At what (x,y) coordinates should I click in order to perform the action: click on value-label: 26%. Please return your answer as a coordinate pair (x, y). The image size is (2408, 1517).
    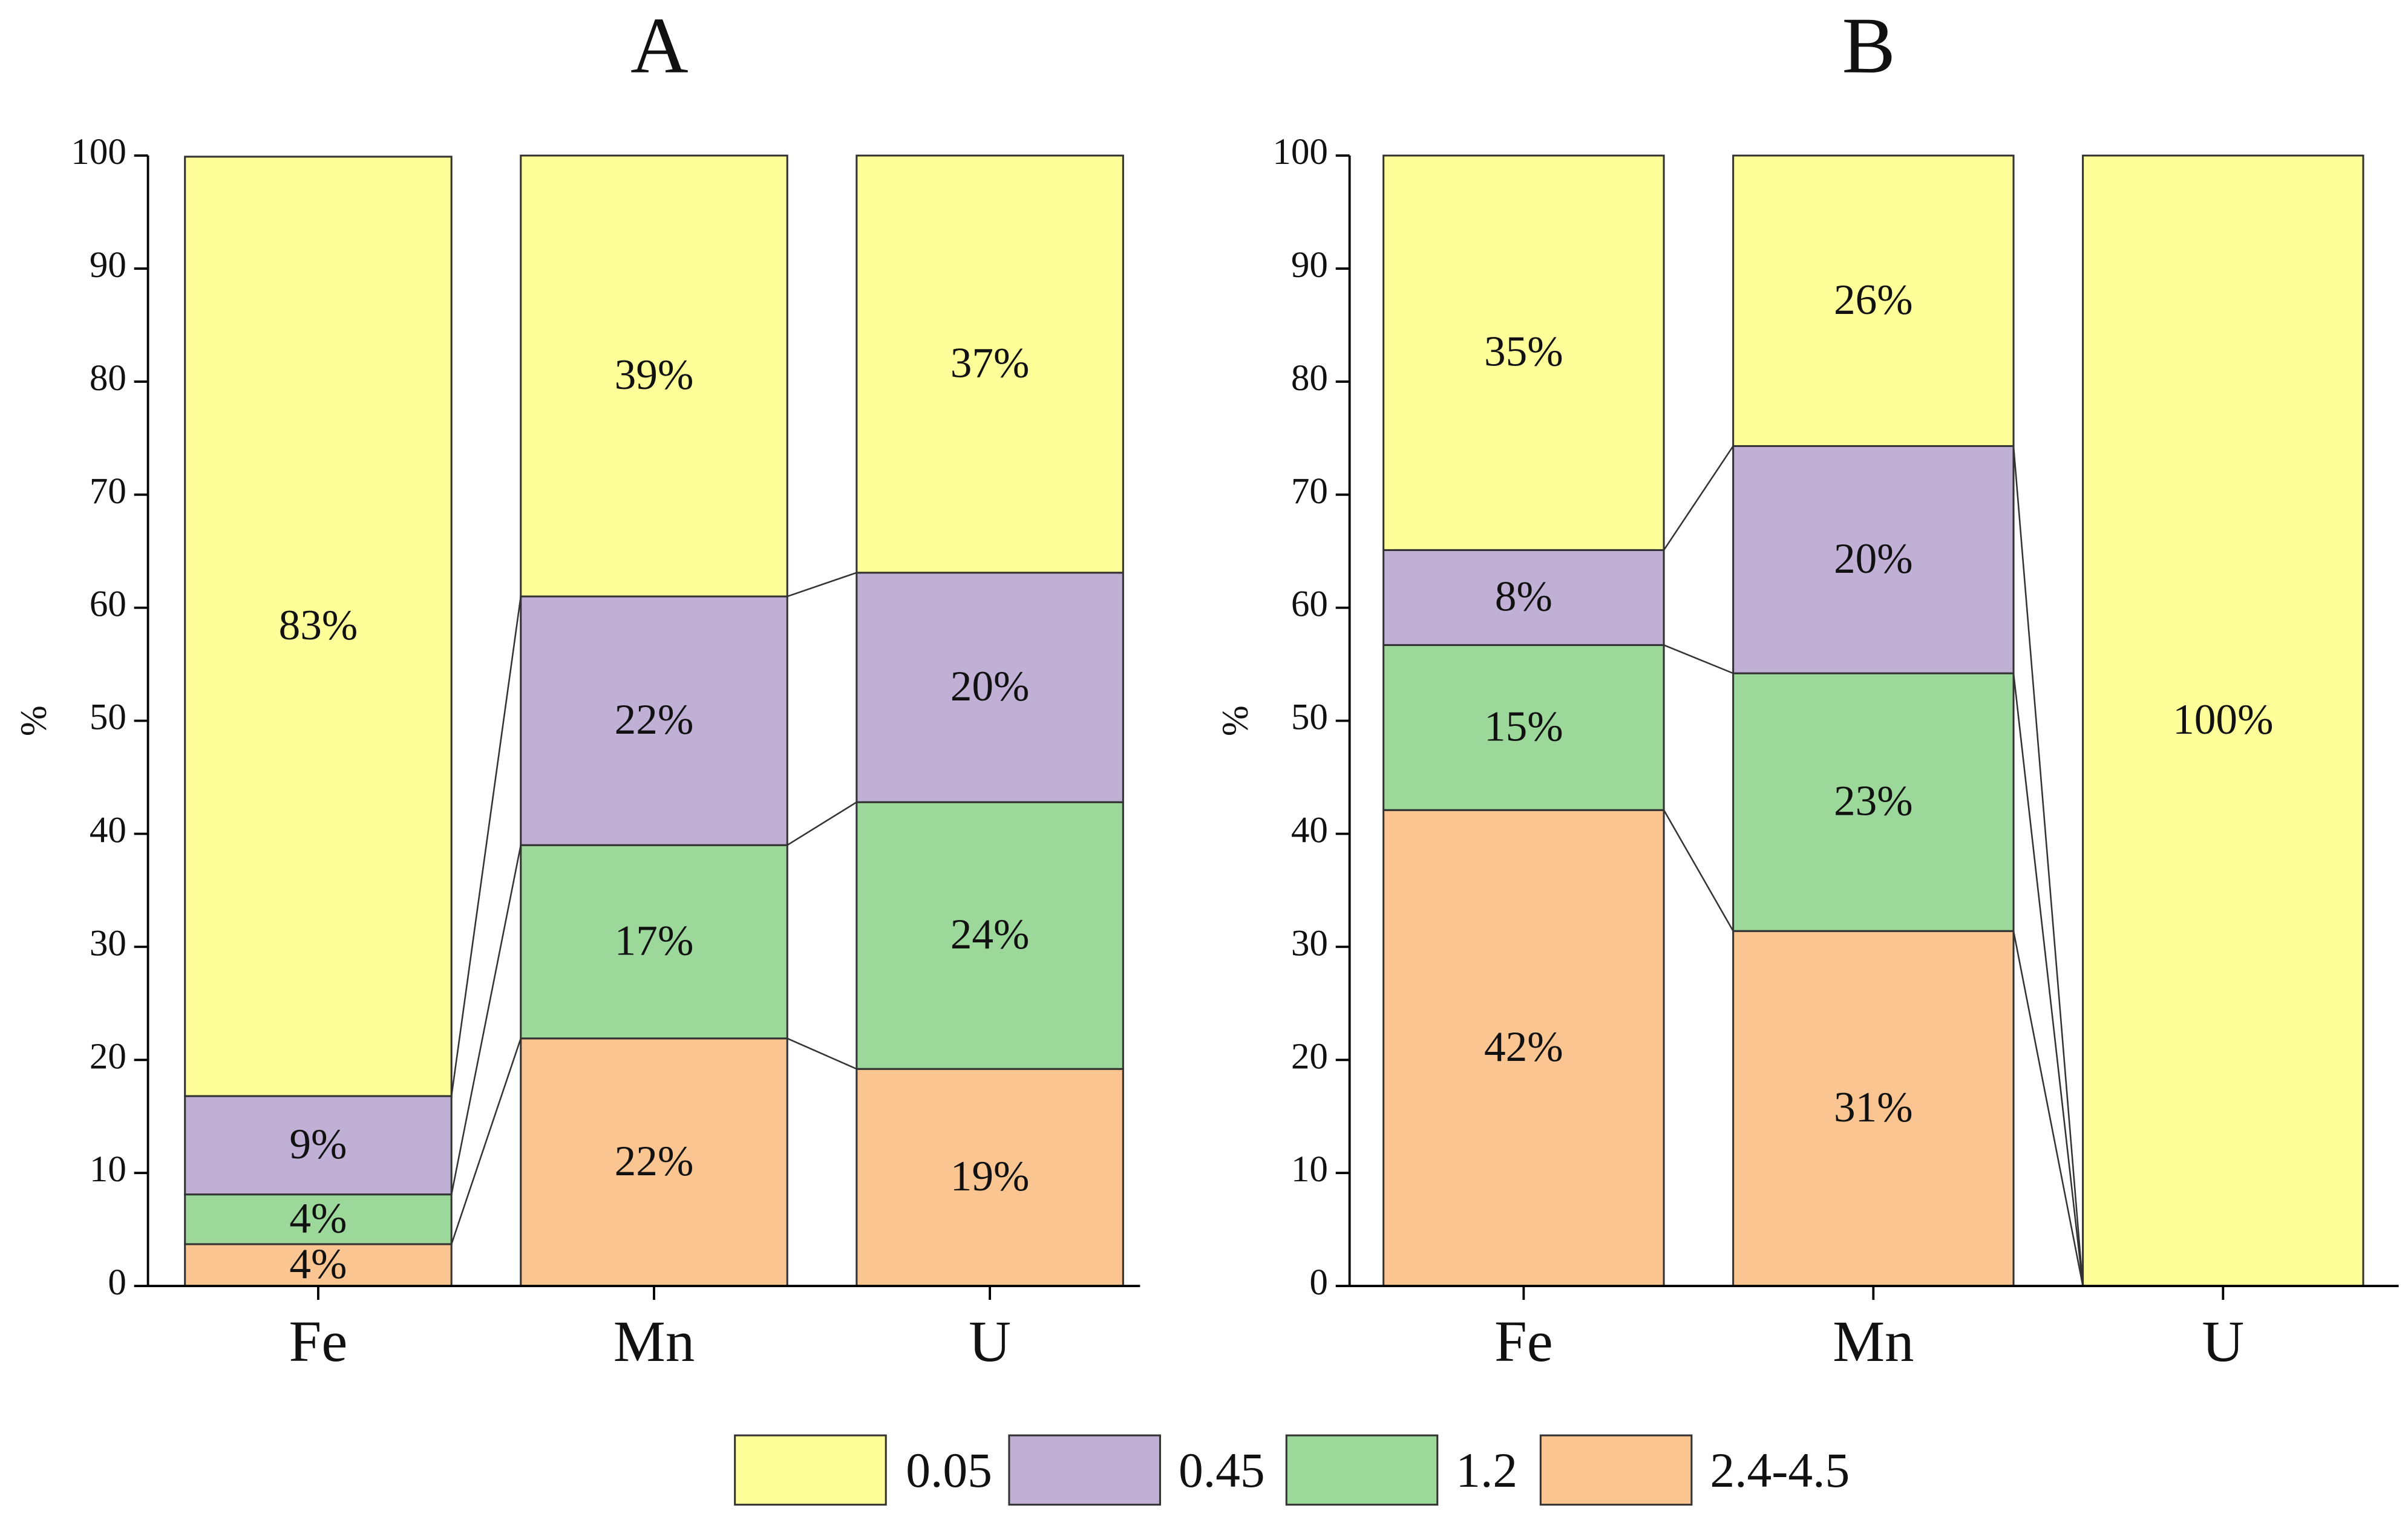
    Looking at the image, I should click on (1873, 300).